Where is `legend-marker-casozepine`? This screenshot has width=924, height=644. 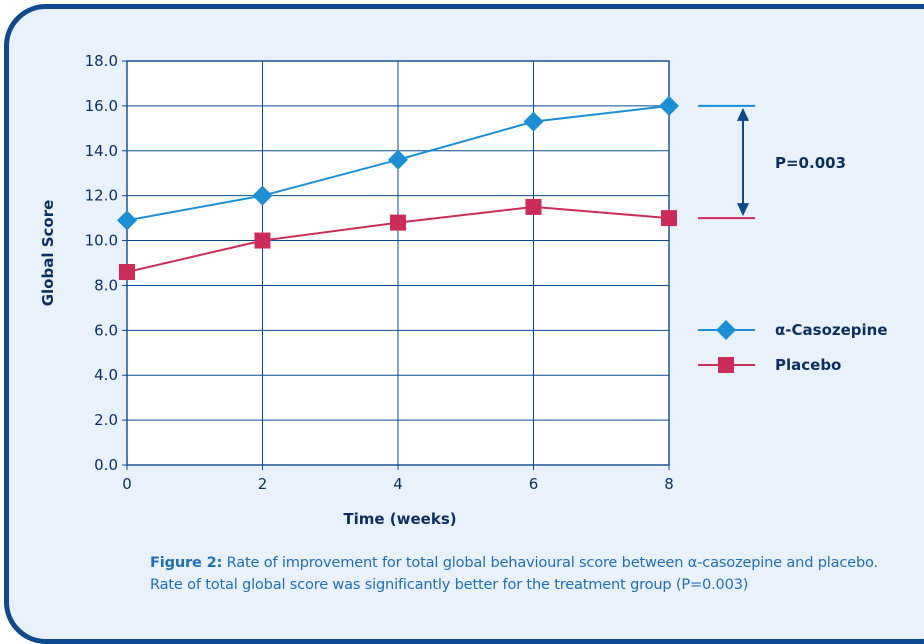
legend-marker-casozepine is located at coordinates (726, 330).